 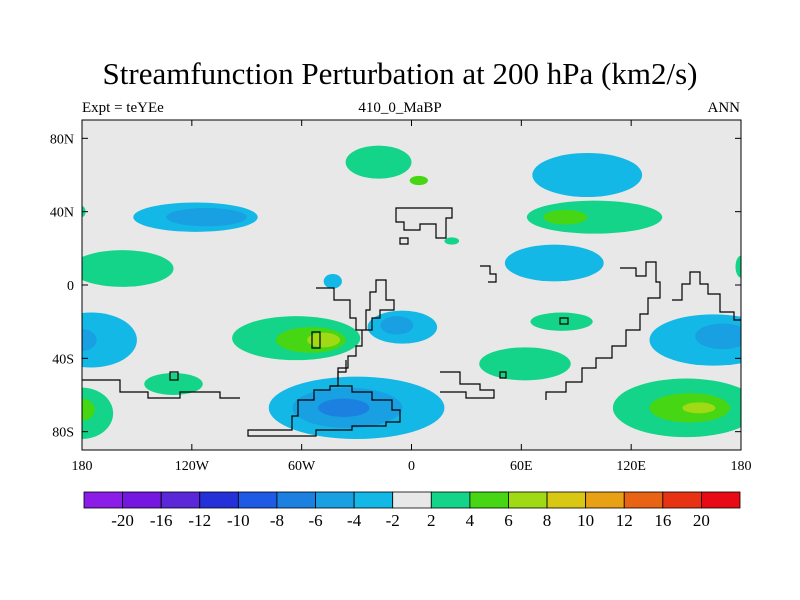 I want to click on contour-indian-ocean-green, so click(x=561, y=321).